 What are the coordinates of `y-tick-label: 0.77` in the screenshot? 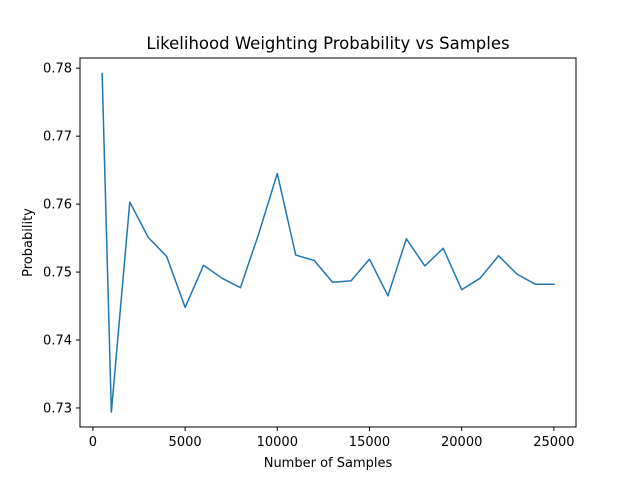 It's located at (57, 137).